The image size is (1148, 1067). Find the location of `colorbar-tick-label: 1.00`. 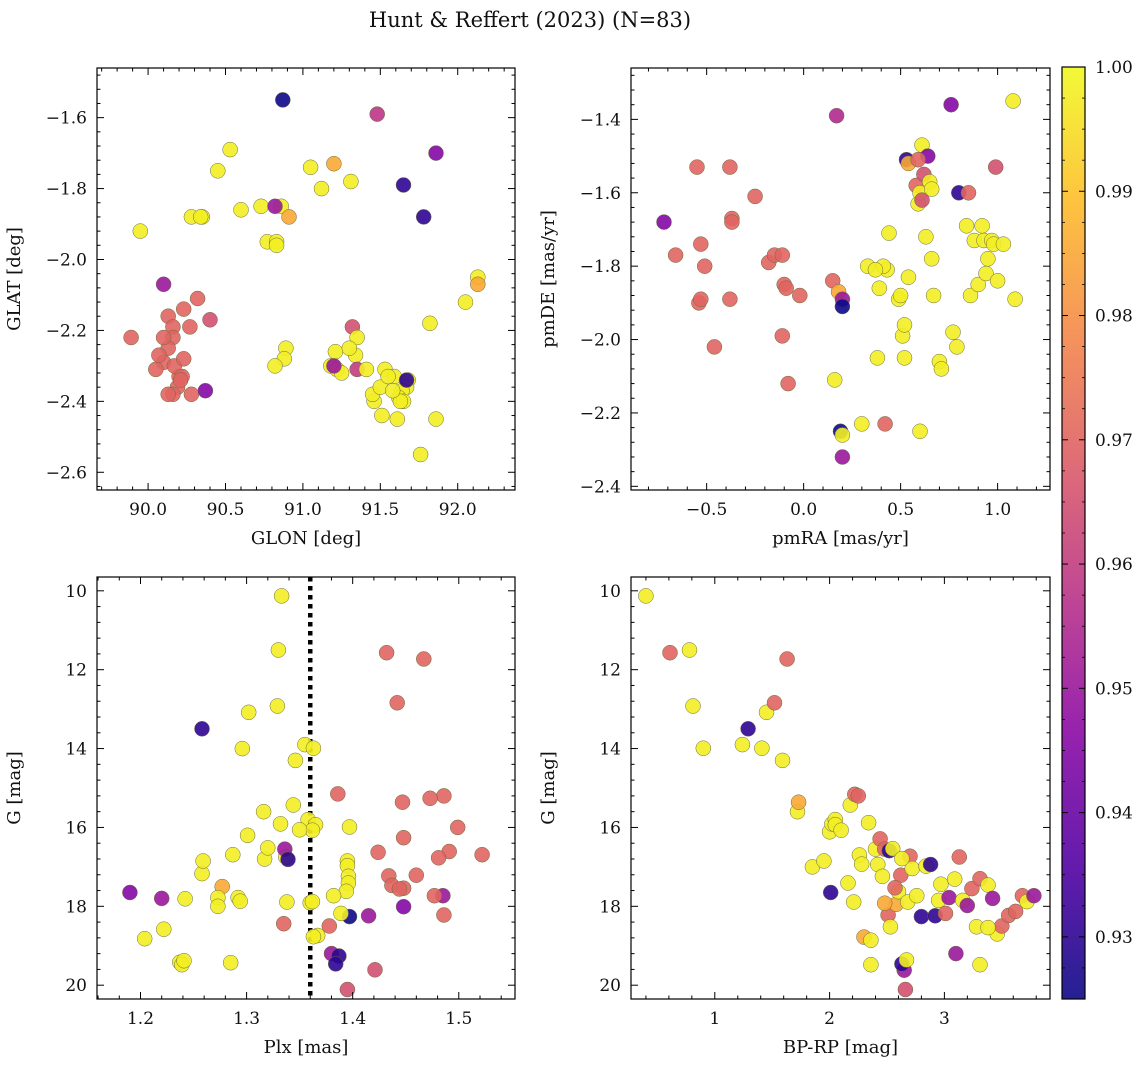

colorbar-tick-label: 1.00 is located at coordinates (1114, 68).